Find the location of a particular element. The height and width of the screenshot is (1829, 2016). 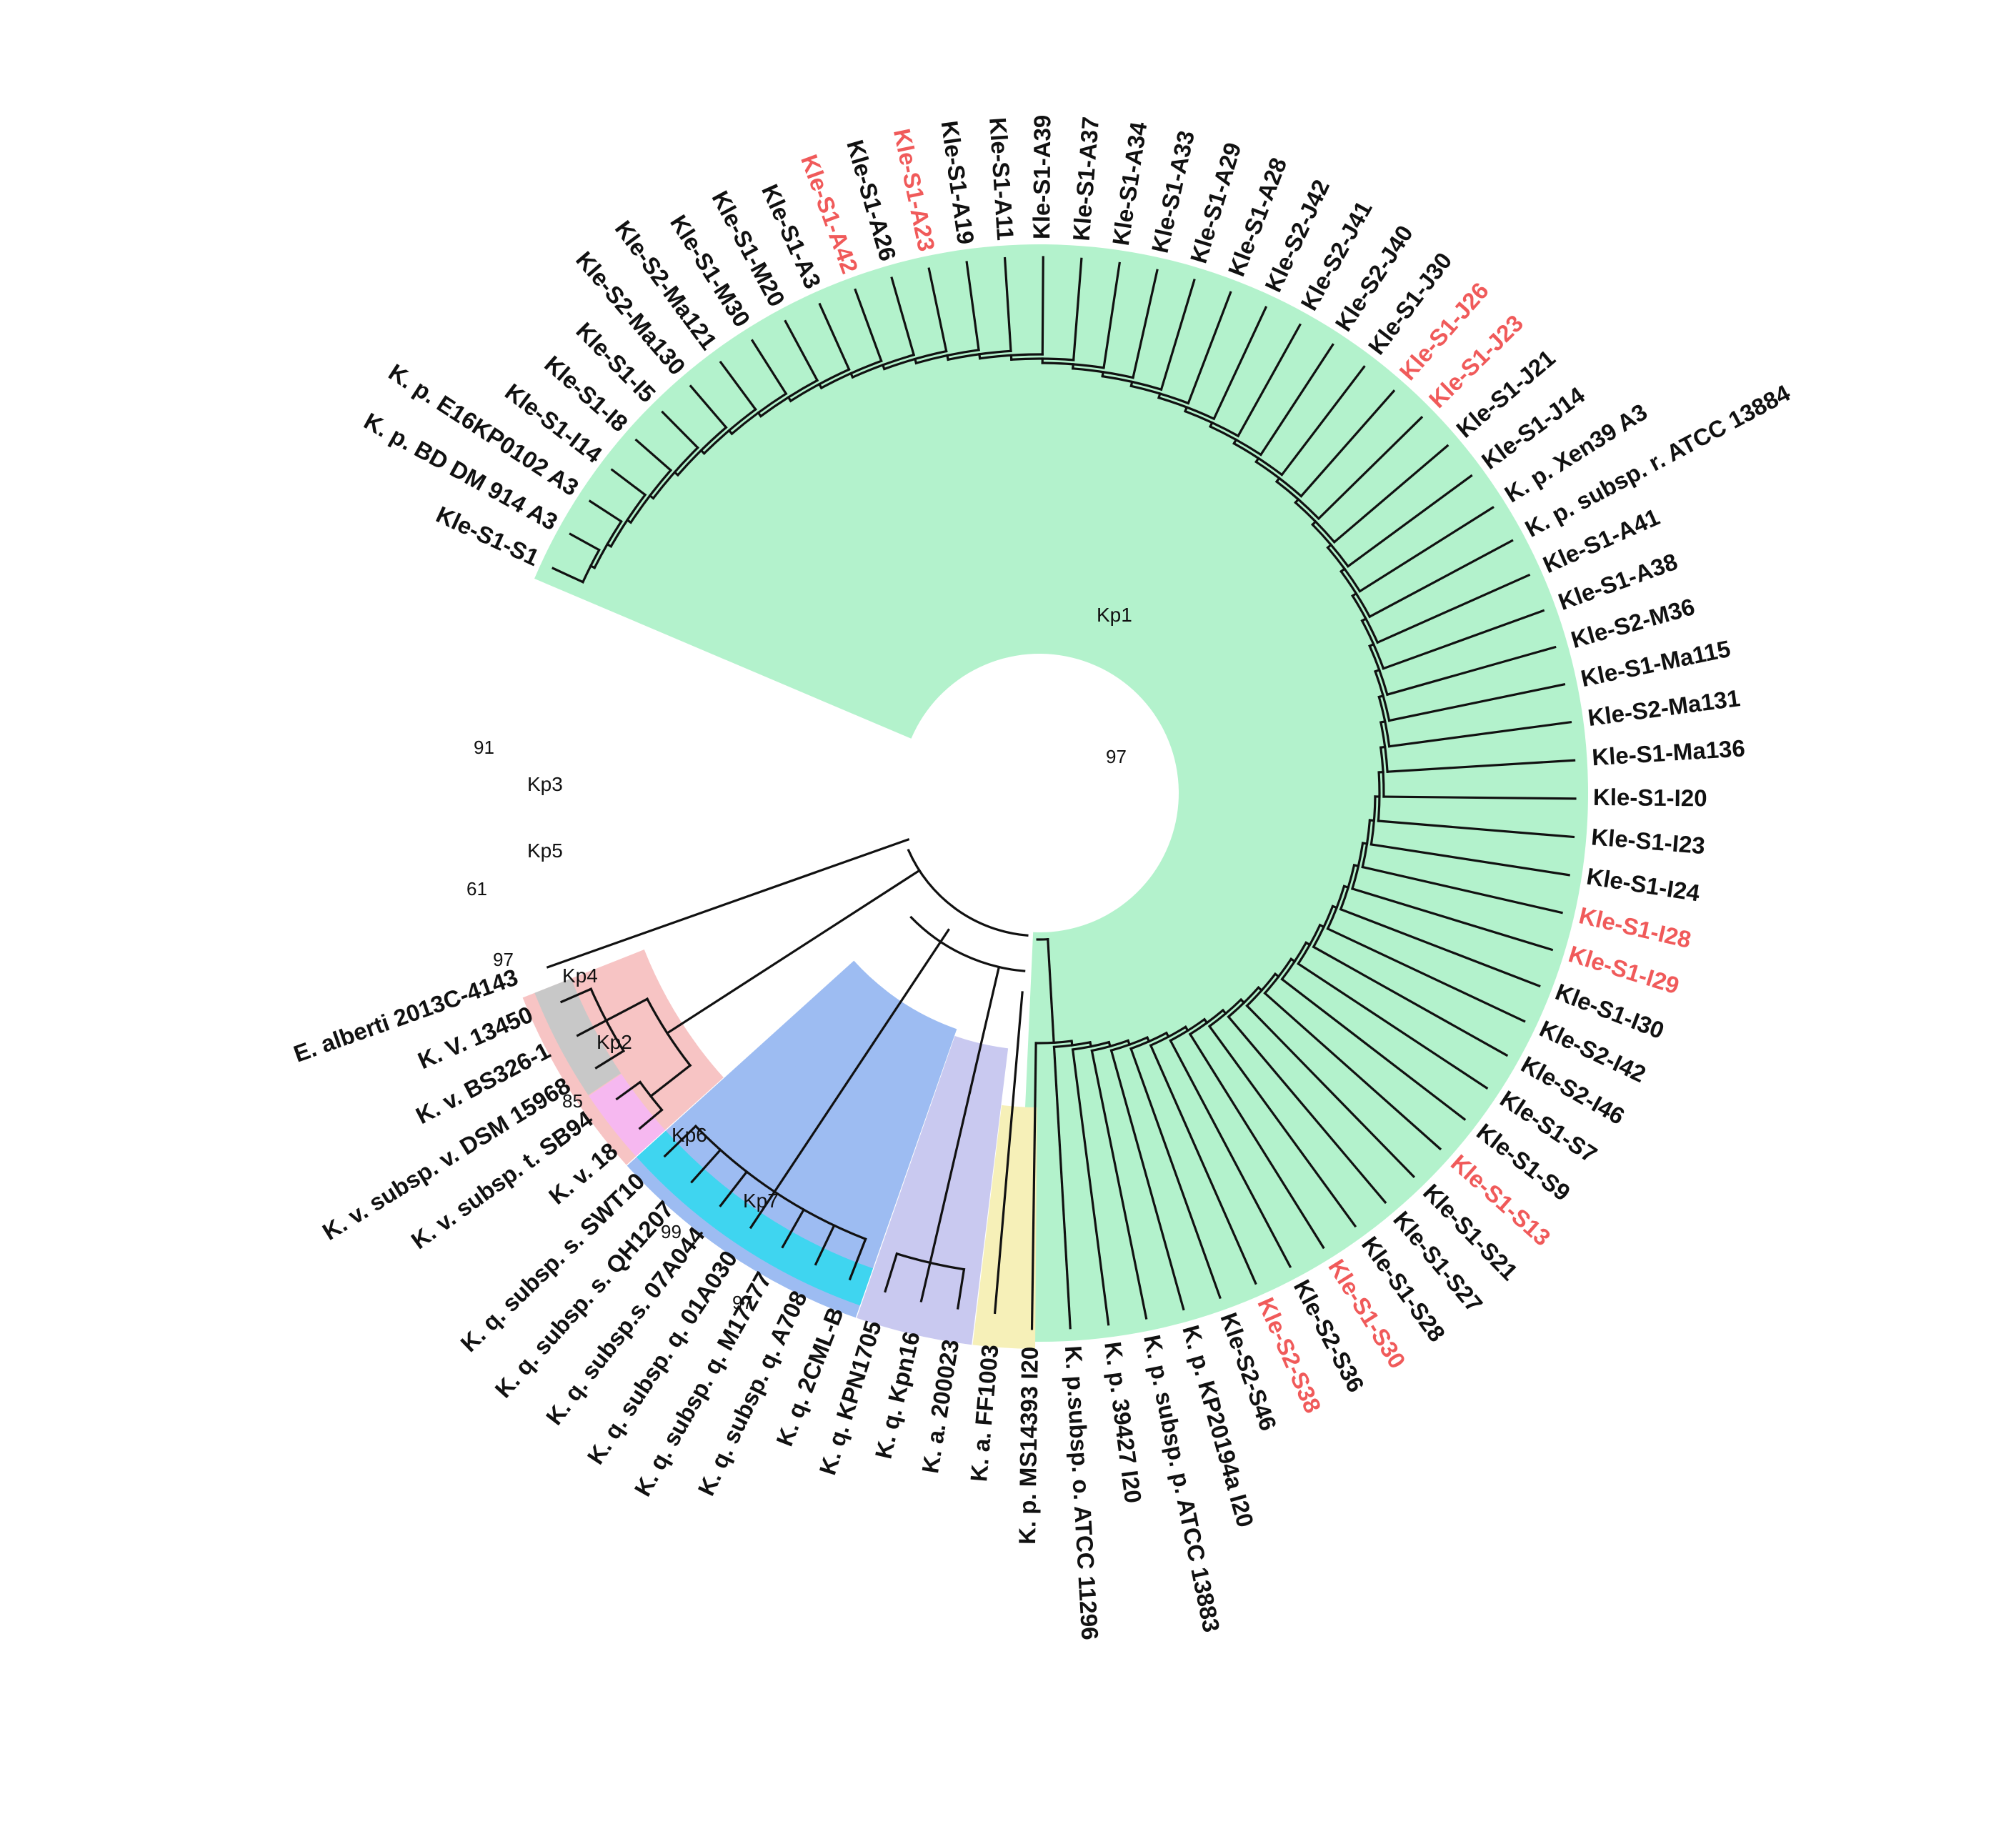

clade-label-kp4: Kp4 is located at coordinates (580, 976).